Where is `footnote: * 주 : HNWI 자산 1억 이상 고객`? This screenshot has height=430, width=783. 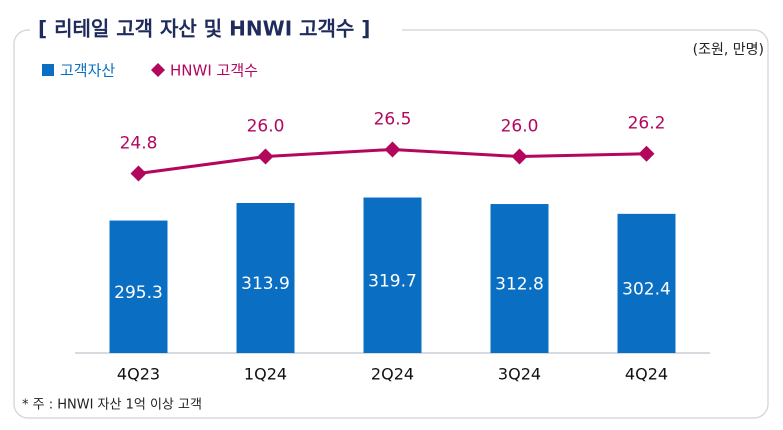 footnote: * 주 : HNWI 자산 1억 이상 고객 is located at coordinates (112, 405).